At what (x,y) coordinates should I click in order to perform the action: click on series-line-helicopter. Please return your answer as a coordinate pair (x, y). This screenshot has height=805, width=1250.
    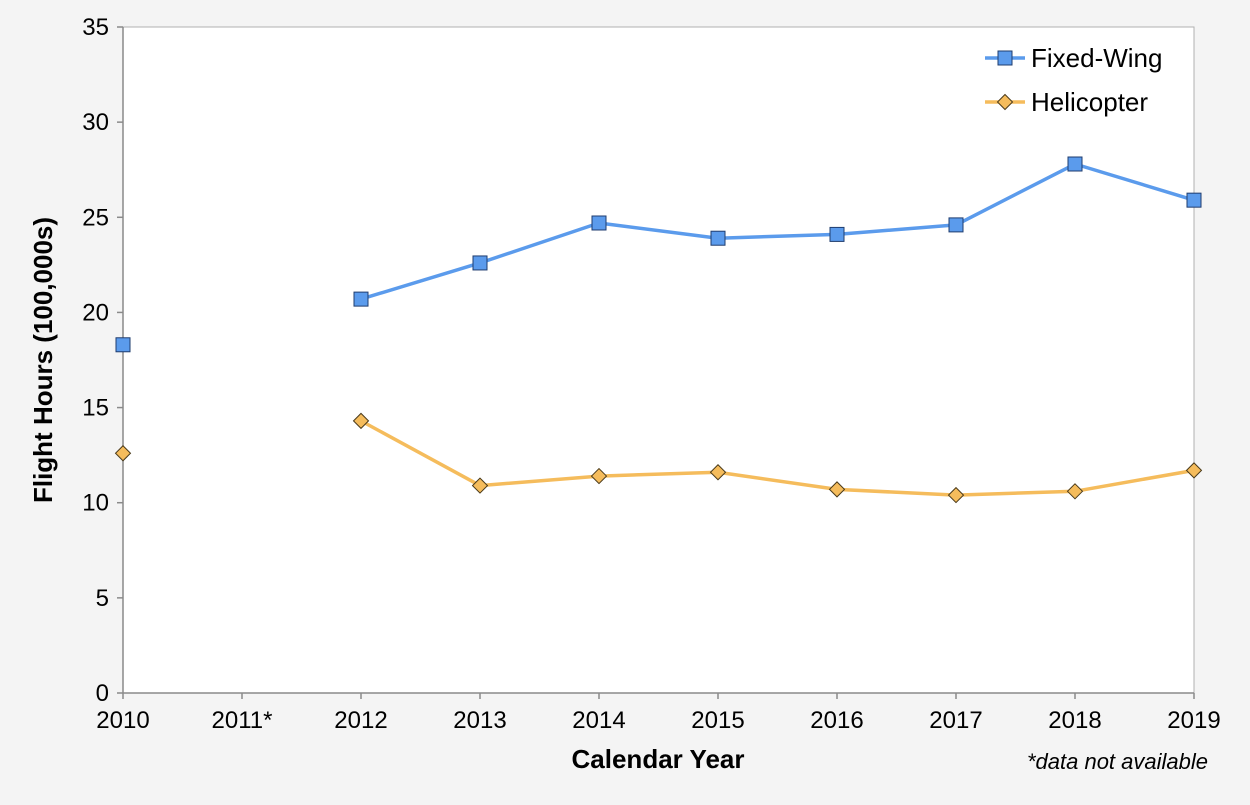
    Looking at the image, I should click on (777, 458).